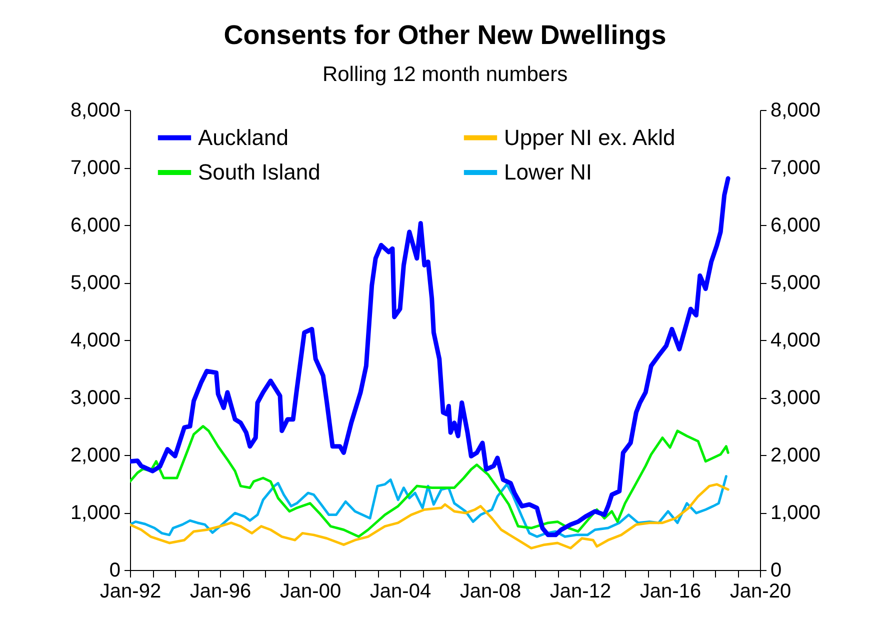 The height and width of the screenshot is (640, 869). Describe the element at coordinates (95, 341) in the screenshot. I see `y-tick-label: 4,000` at that location.